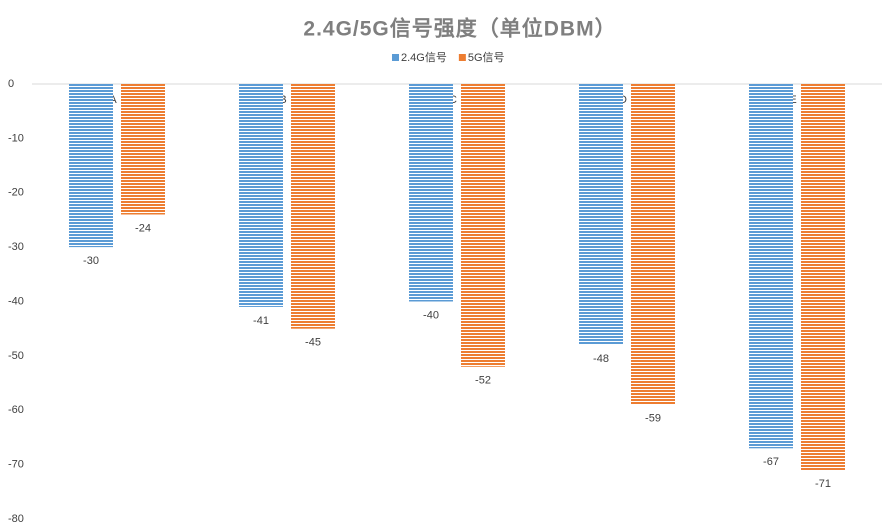  Describe the element at coordinates (486, 57) in the screenshot. I see `legend-label: 5G信号` at that location.